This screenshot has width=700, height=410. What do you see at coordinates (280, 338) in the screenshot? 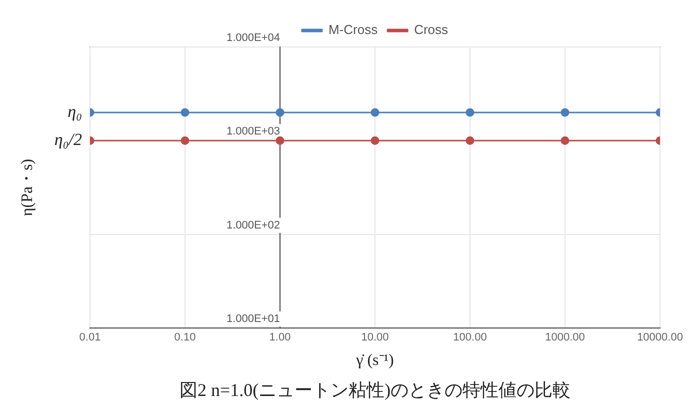
I see `x-tick-label: 1.00` at bounding box center [280, 338].